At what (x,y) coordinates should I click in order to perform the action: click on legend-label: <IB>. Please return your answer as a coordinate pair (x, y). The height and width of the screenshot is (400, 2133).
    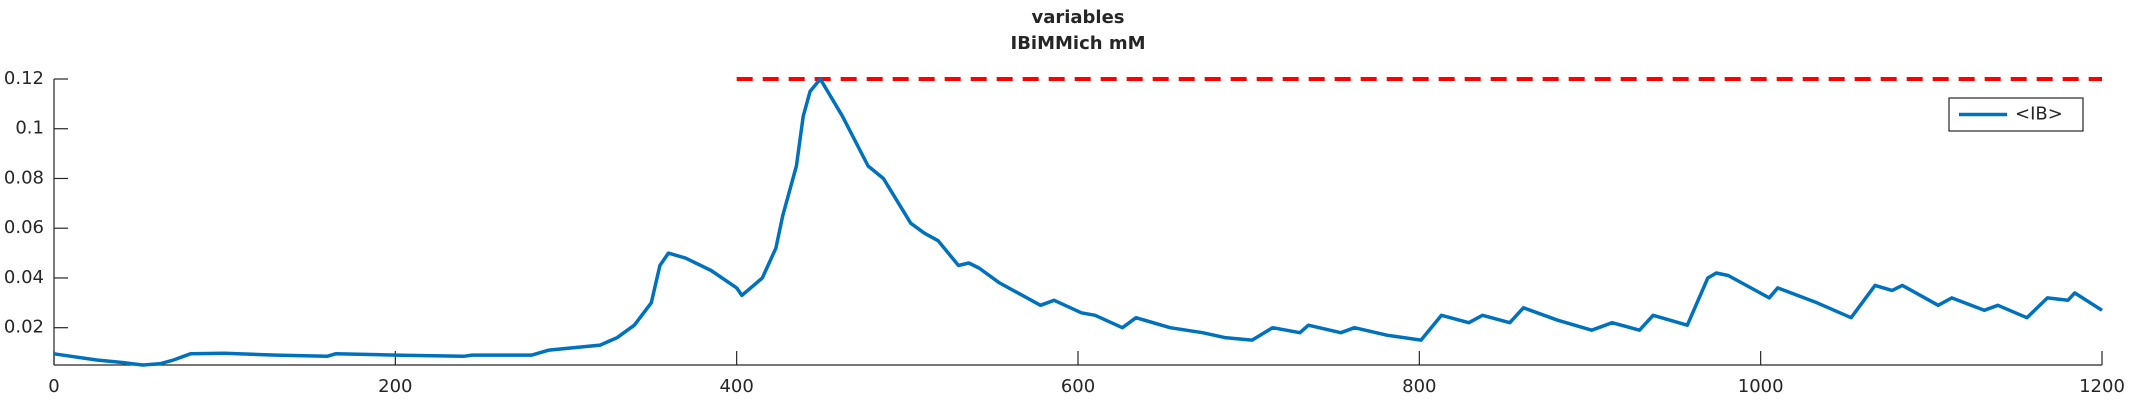
    Looking at the image, I should click on (2039, 114).